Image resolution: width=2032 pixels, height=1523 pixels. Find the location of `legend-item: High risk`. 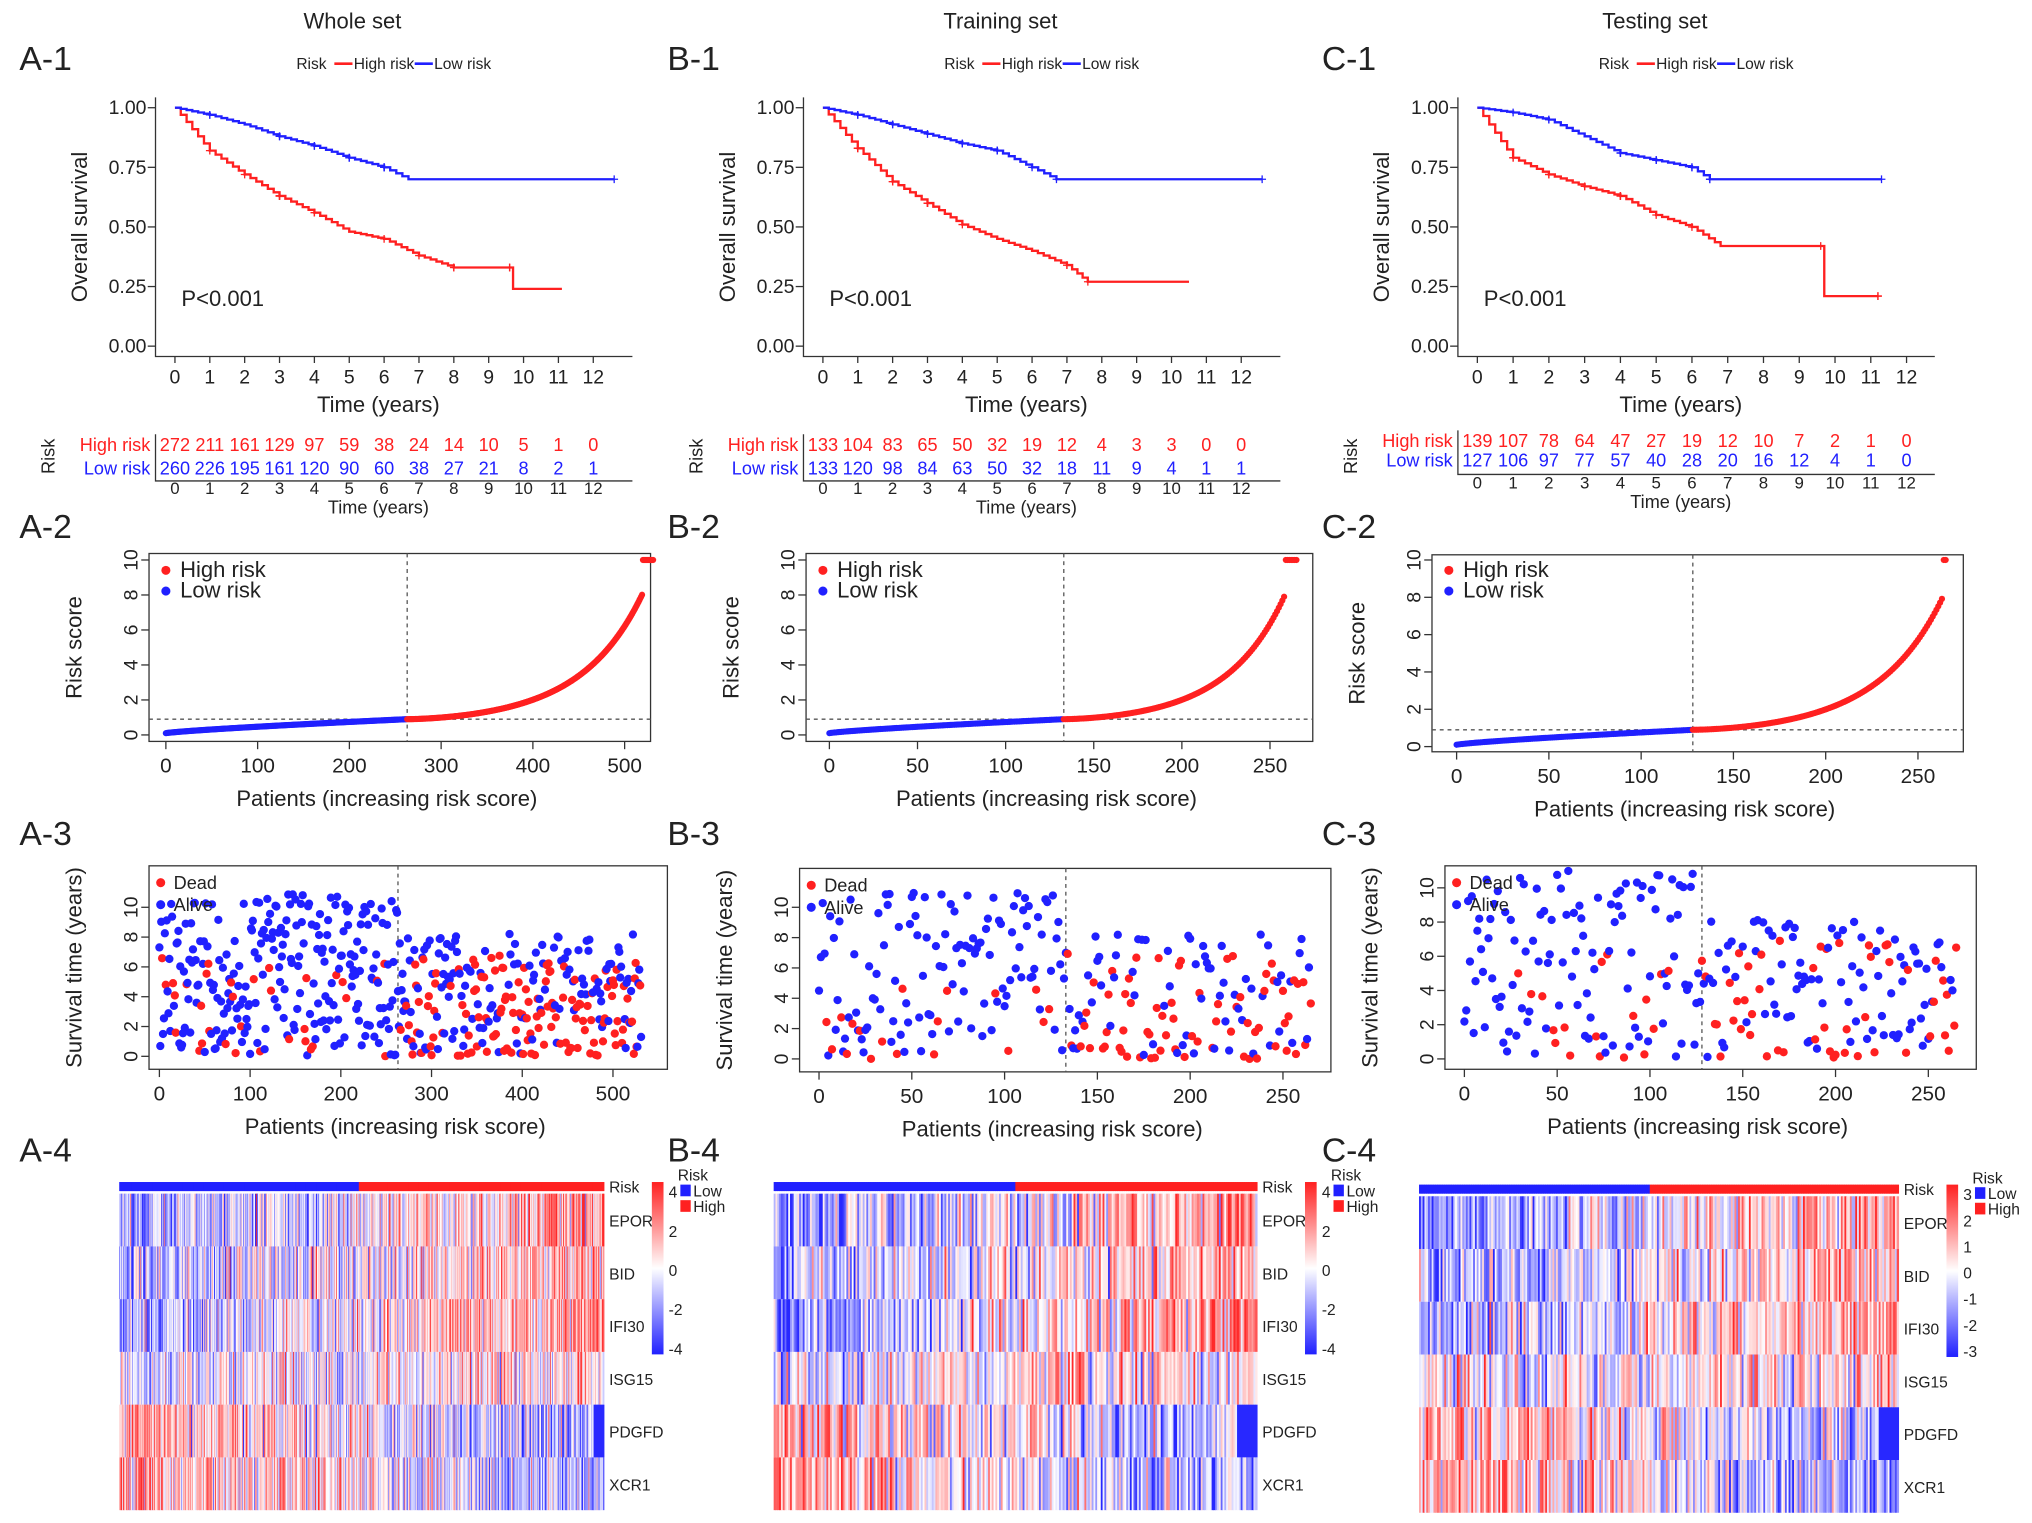

legend-item: High risk is located at coordinates (223, 569).